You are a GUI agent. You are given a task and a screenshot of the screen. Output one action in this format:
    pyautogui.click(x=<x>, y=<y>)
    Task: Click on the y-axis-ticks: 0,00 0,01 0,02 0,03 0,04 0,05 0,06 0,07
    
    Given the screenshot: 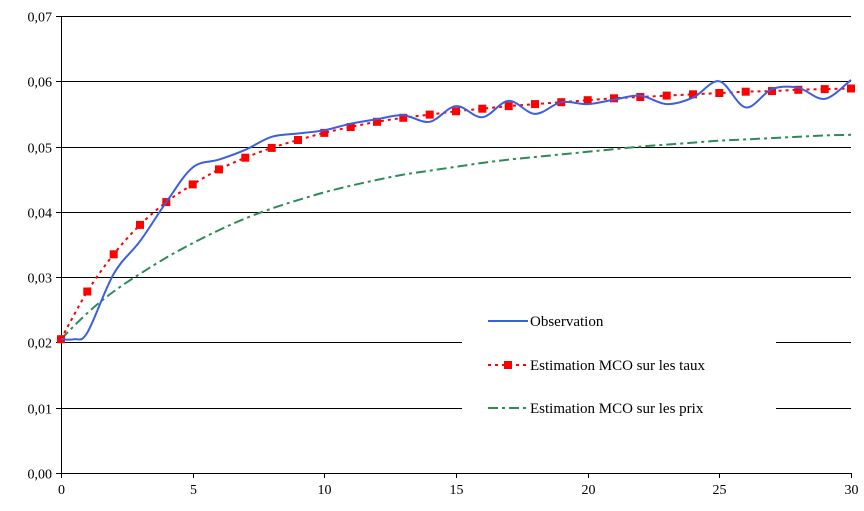 What is the action you would take?
    pyautogui.click(x=44, y=247)
    